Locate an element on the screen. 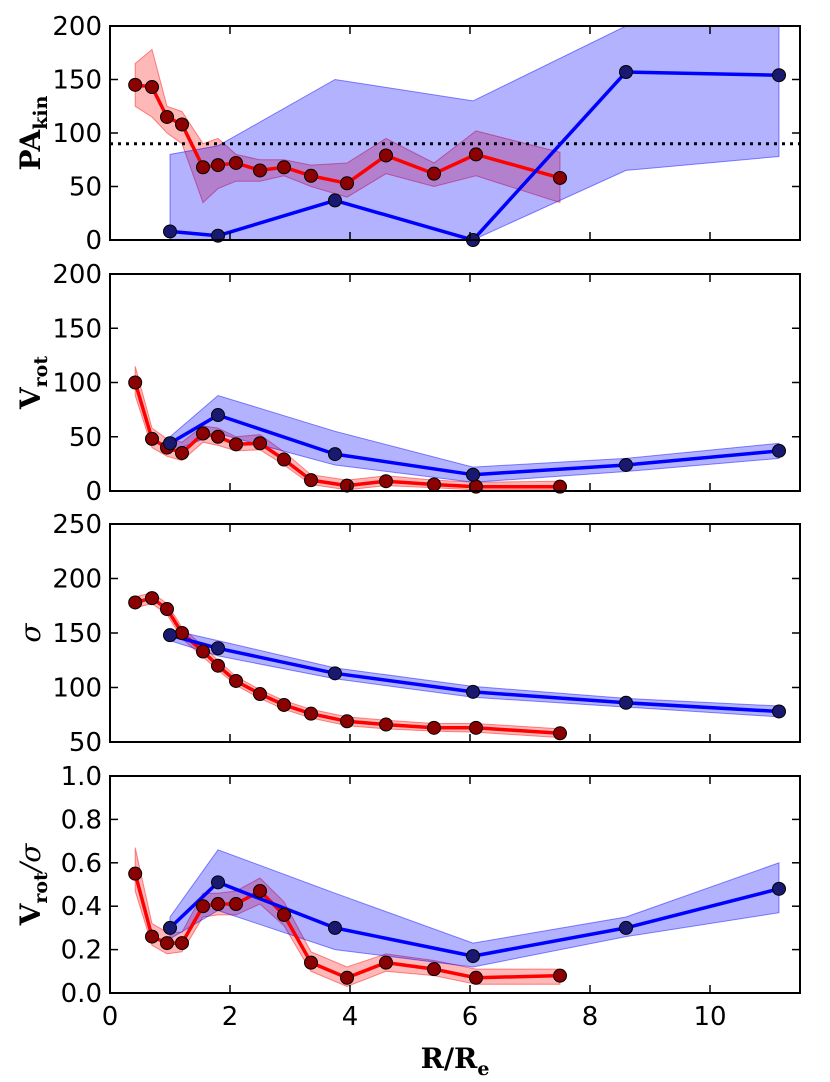 This screenshot has width=830, height=1082. x-tick-label: 4 is located at coordinates (350, 1017).